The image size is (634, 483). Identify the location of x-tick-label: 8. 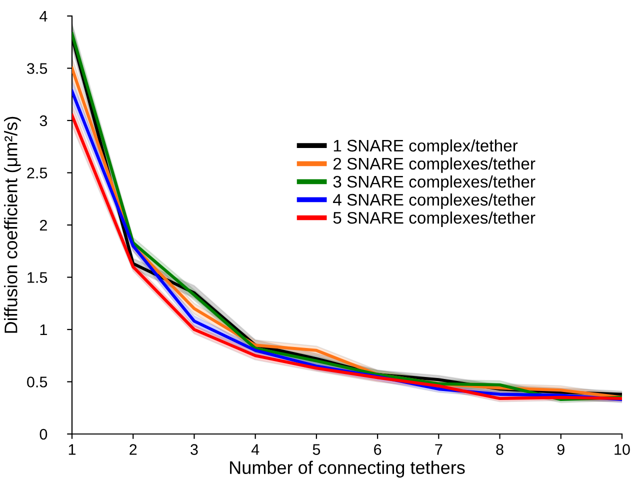
(500, 449).